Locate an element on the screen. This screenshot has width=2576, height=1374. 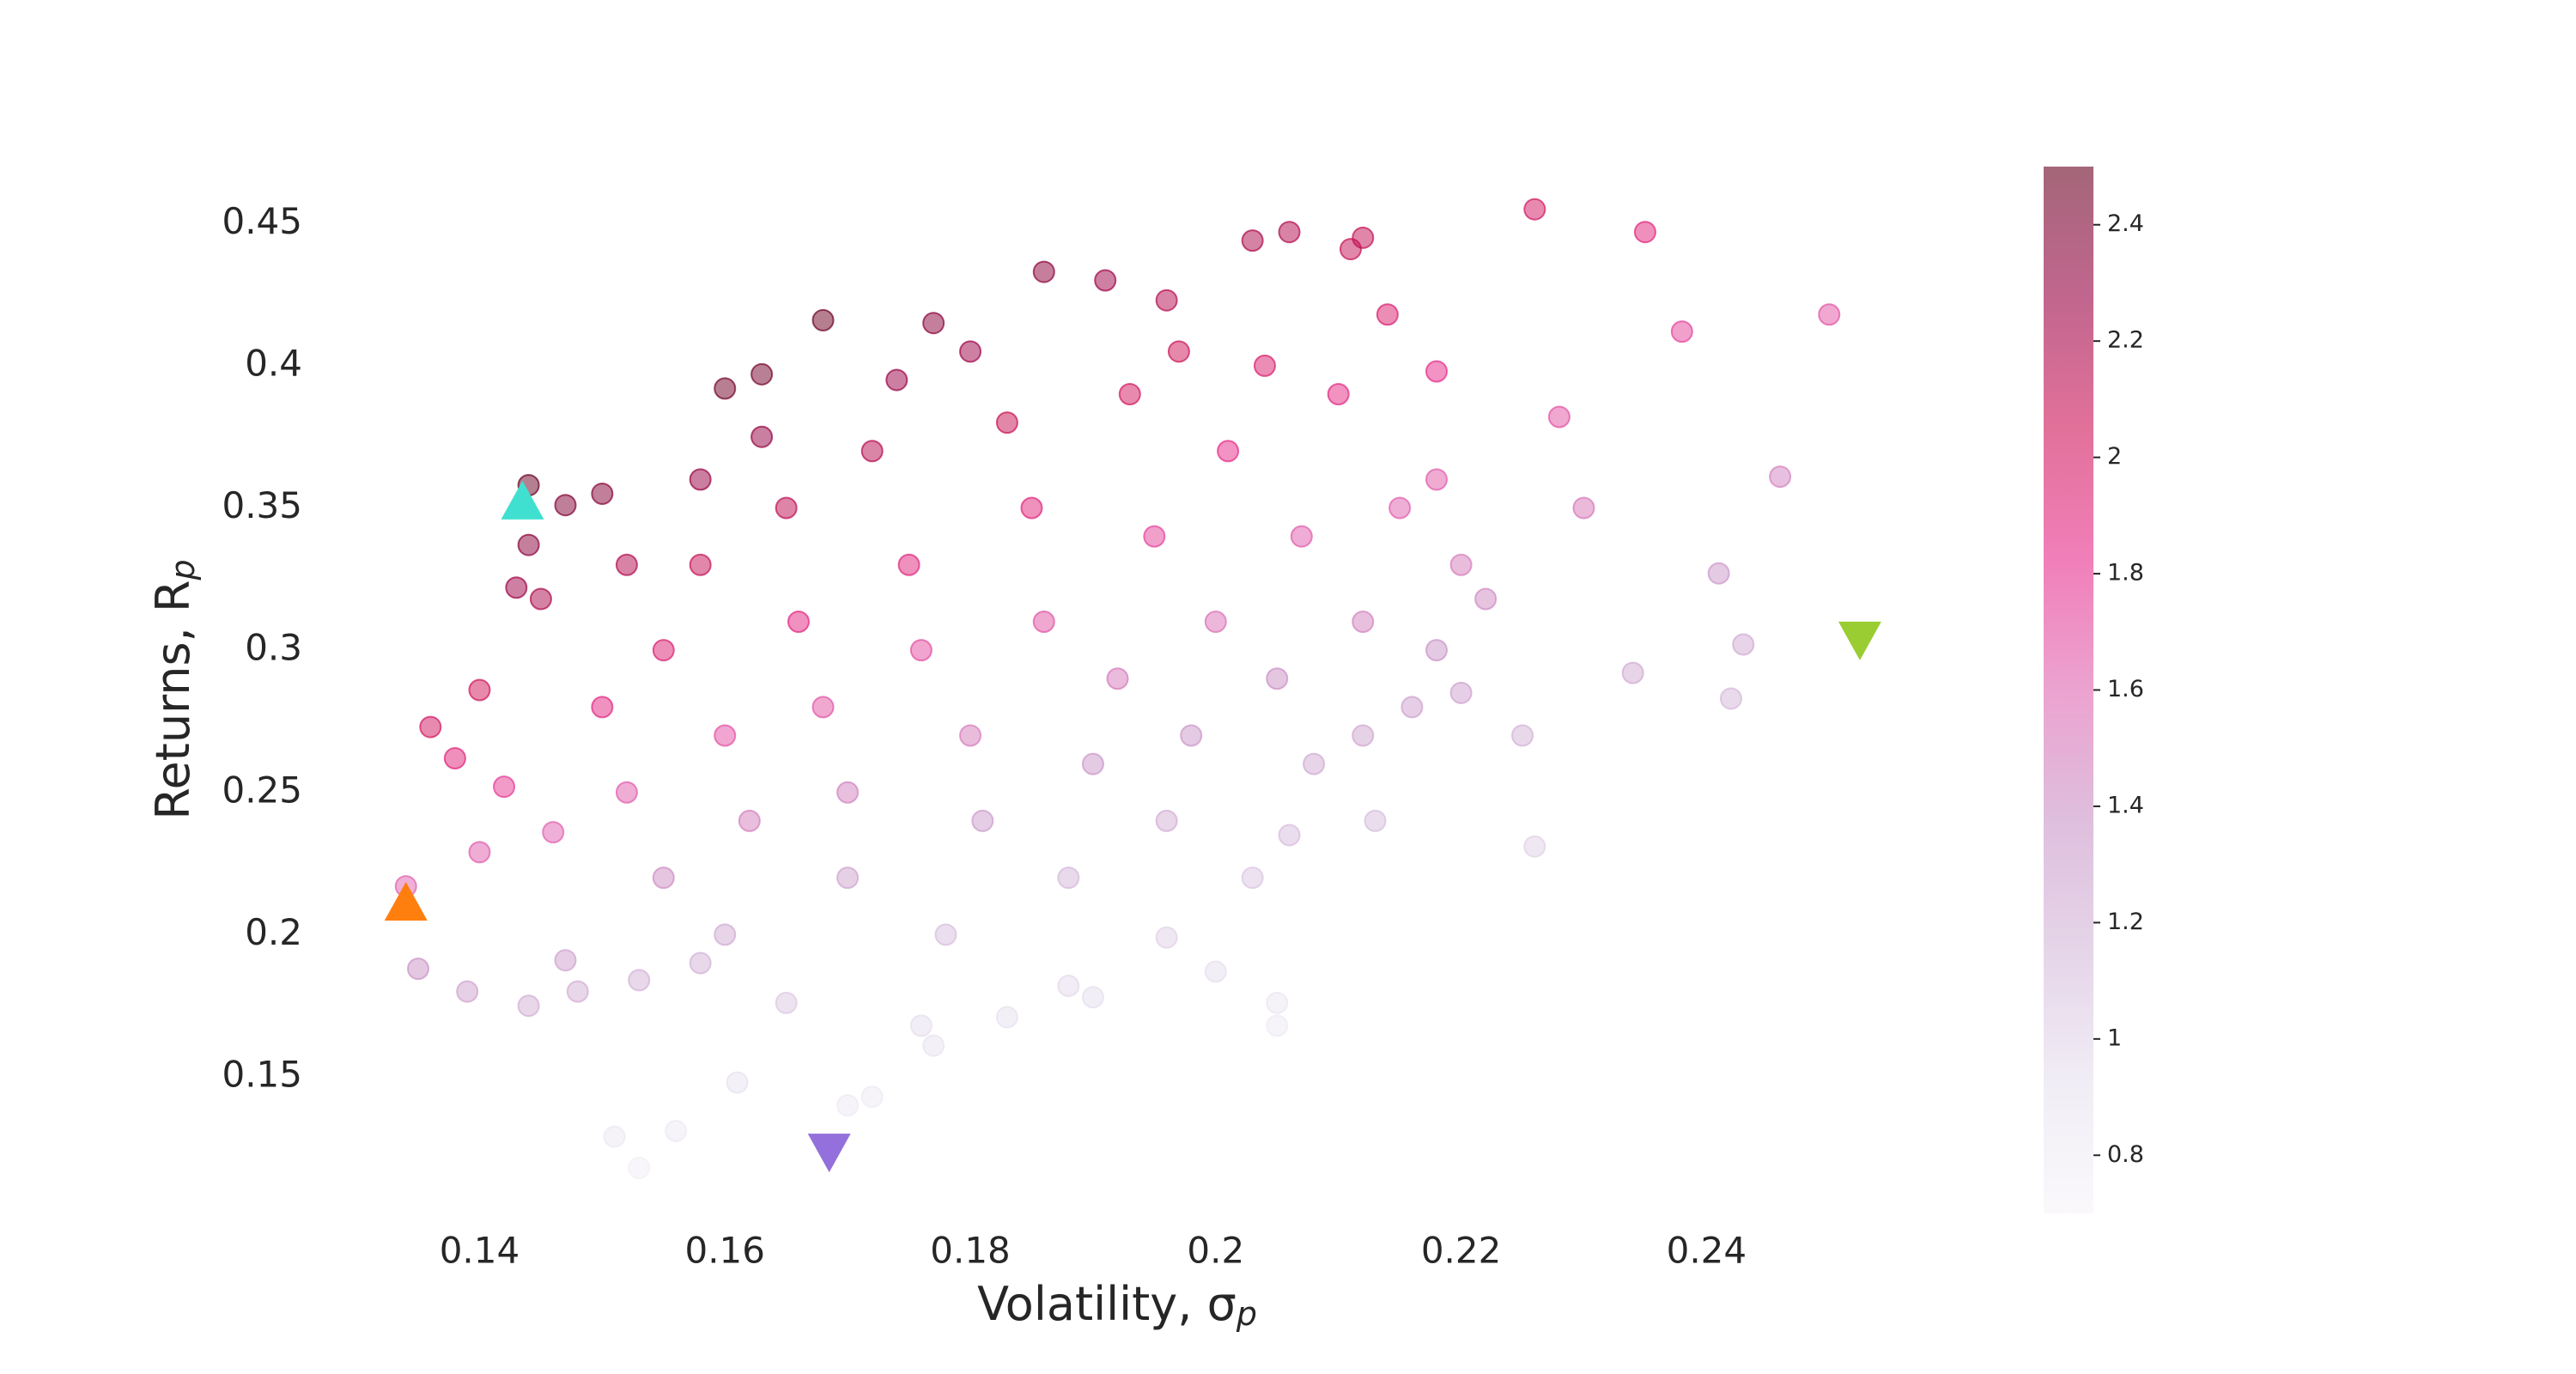
colorbar is located at coordinates (2068, 690).